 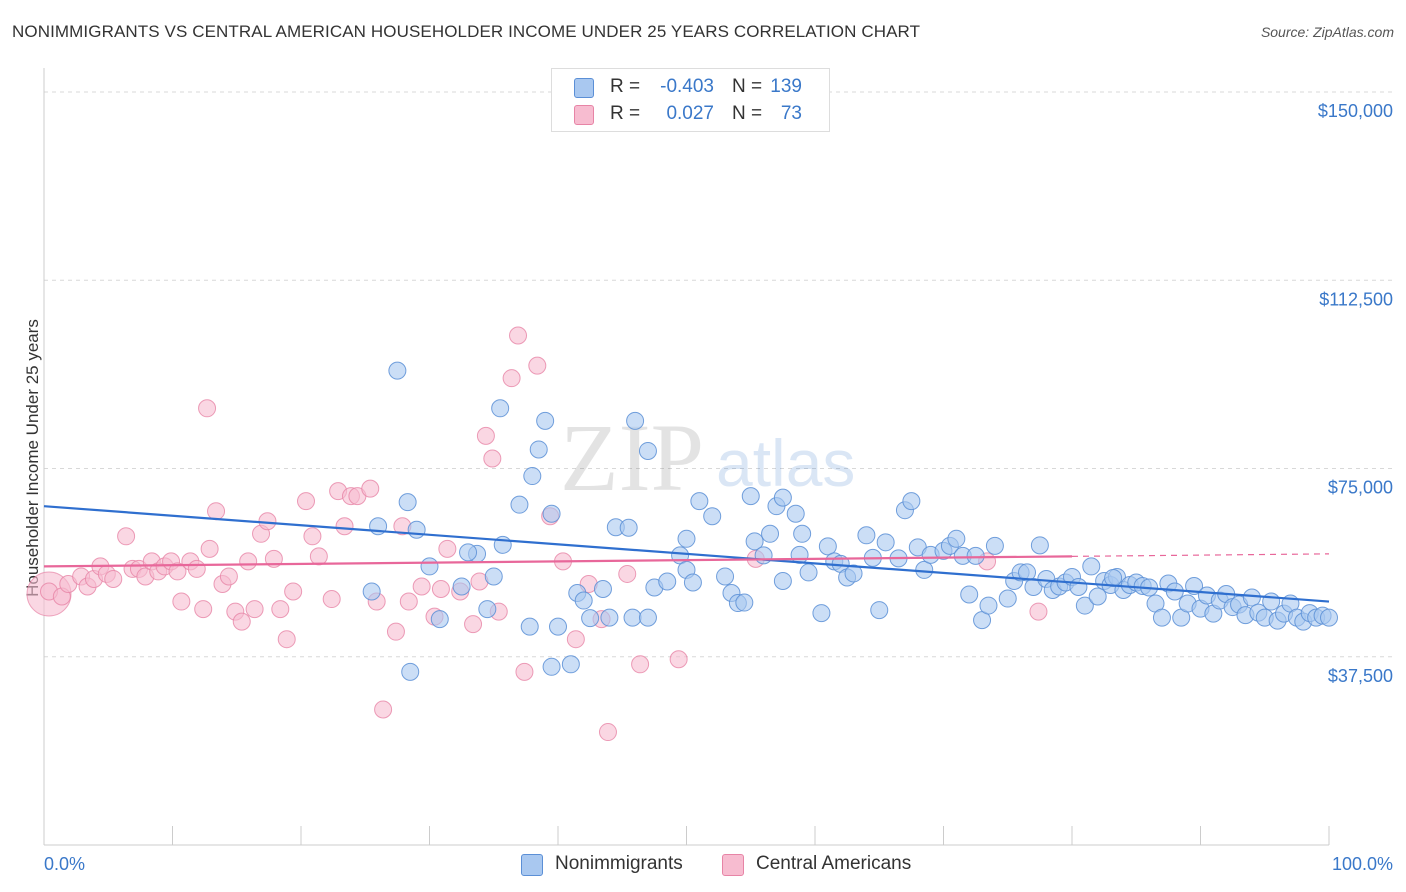 What do you see at coordinates (584, 88) in the screenshot?
I see `legend-swatch-blue` at bounding box center [584, 88].